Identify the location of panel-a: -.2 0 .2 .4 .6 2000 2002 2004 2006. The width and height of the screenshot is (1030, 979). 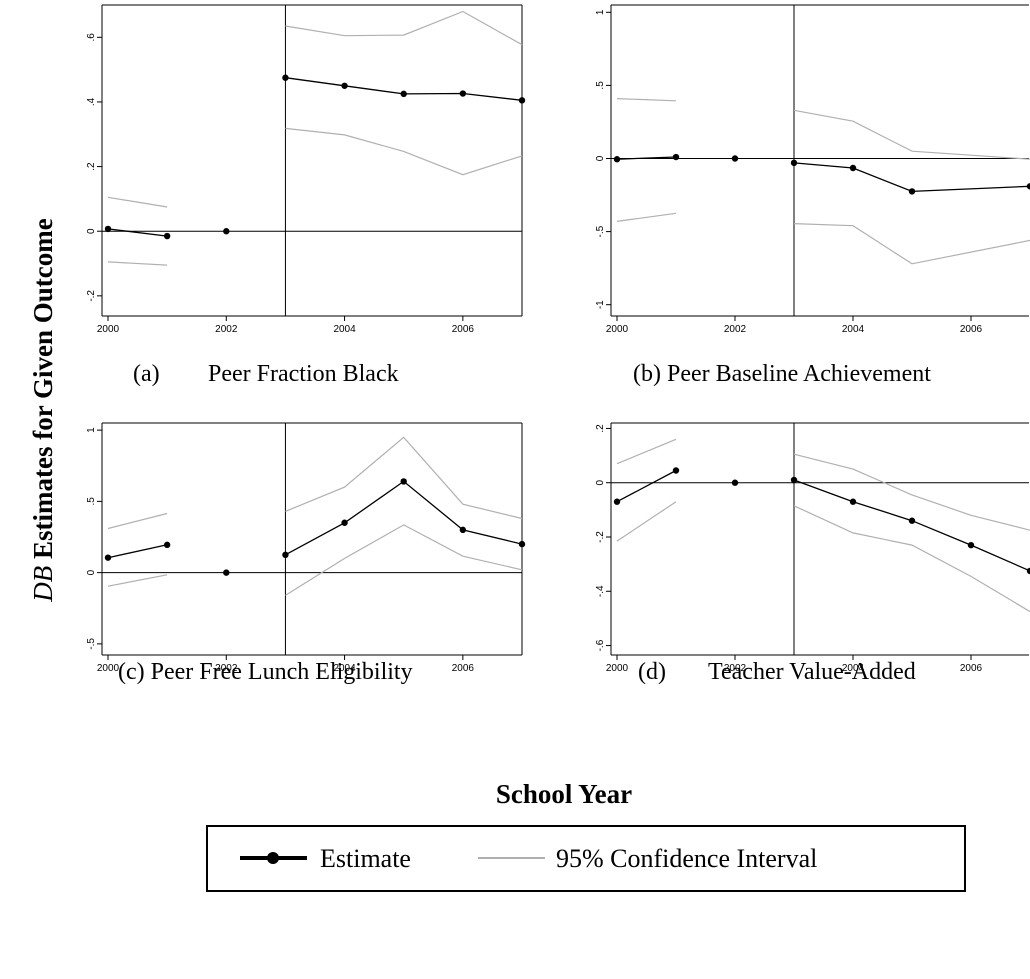
(306, 169).